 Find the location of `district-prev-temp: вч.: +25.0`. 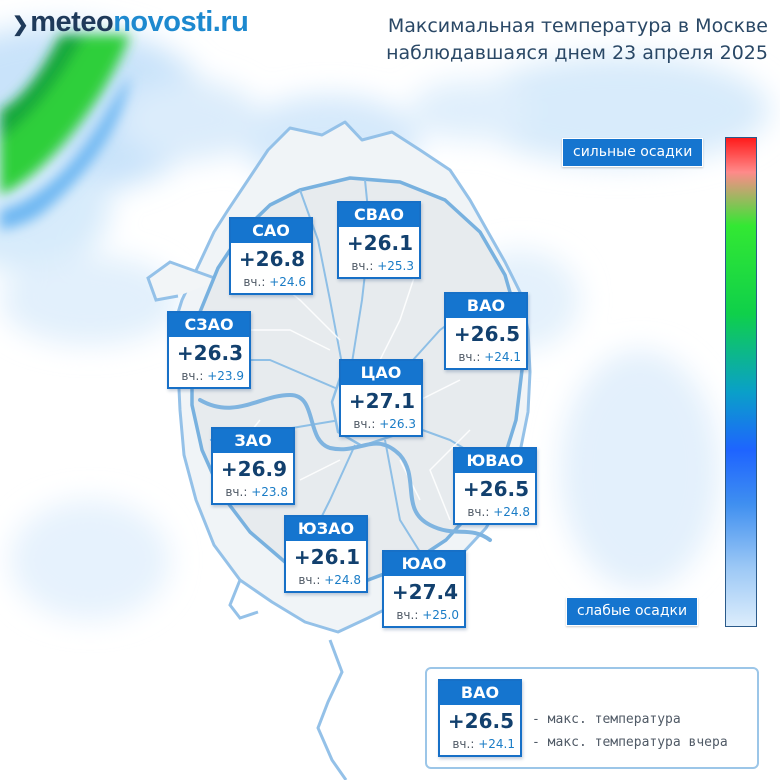

district-prev-temp: вч.: +25.0 is located at coordinates (424, 616).